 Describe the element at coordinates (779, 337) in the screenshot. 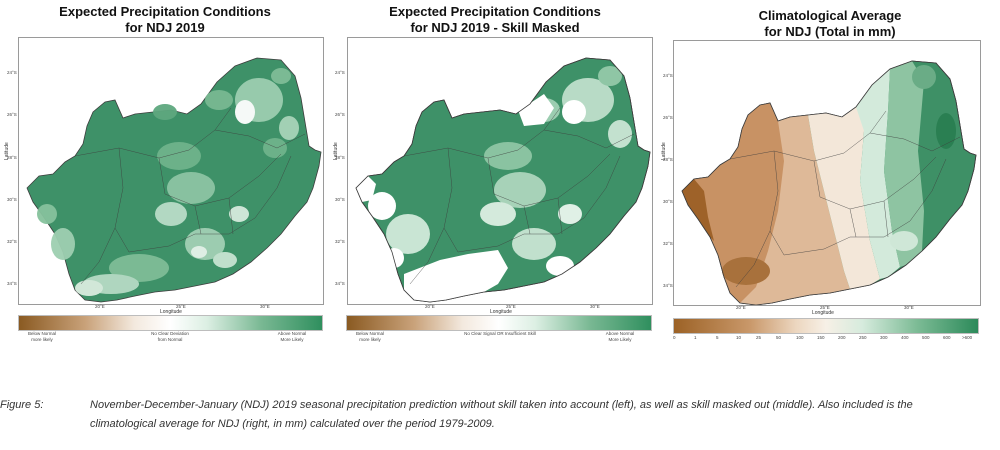

I see `colorbar-tick: 50` at that location.